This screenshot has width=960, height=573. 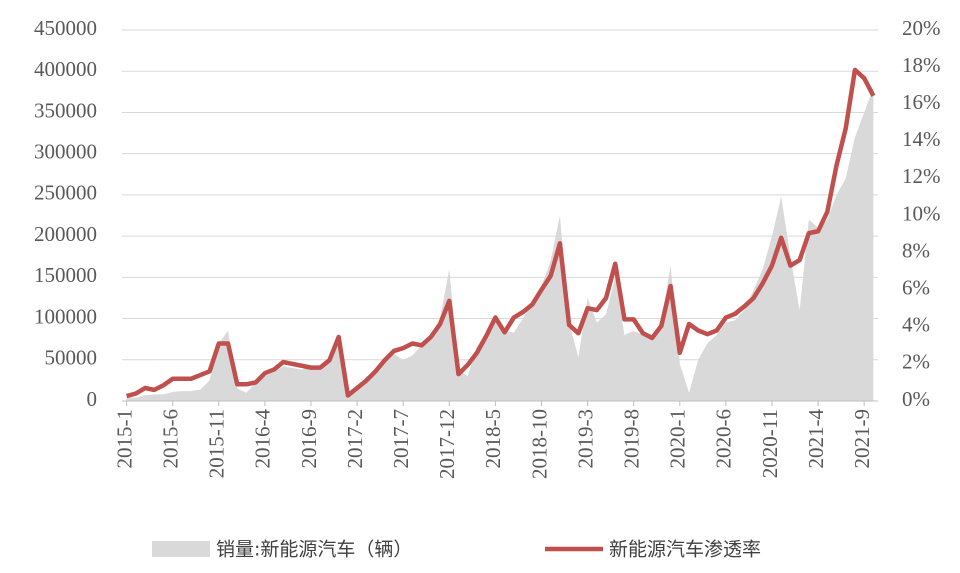 I want to click on y2-tick-label: 10%, so click(x=921, y=213).